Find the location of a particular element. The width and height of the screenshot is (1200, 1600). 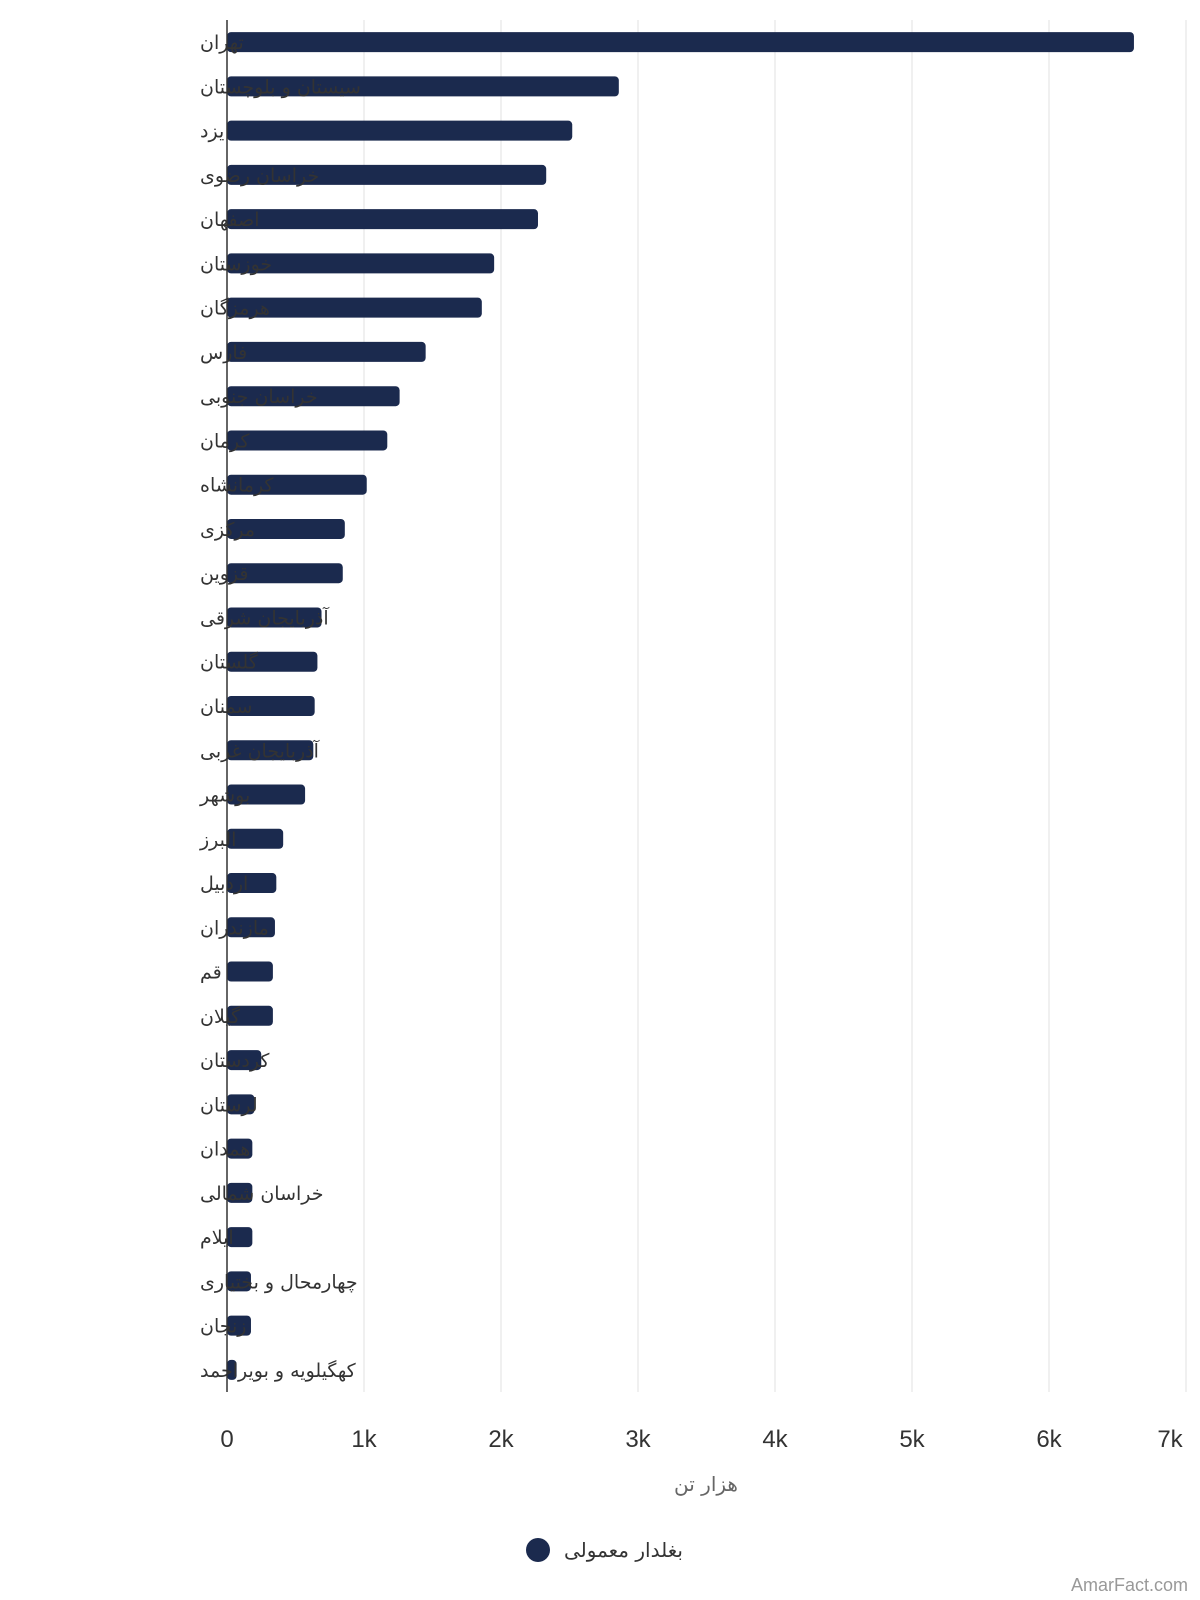

category-label: لرستان is located at coordinates (229, 1105).